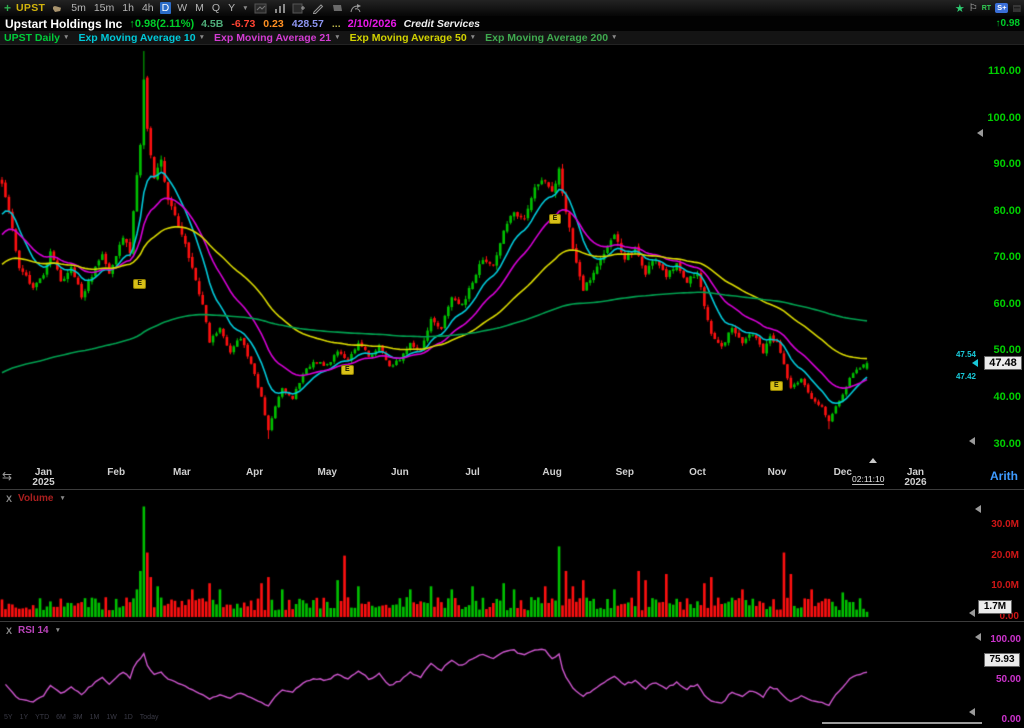 The width and height of the screenshot is (1024, 728). What do you see at coordinates (147, 8) in the screenshot?
I see `timeframe-4h: 4h` at bounding box center [147, 8].